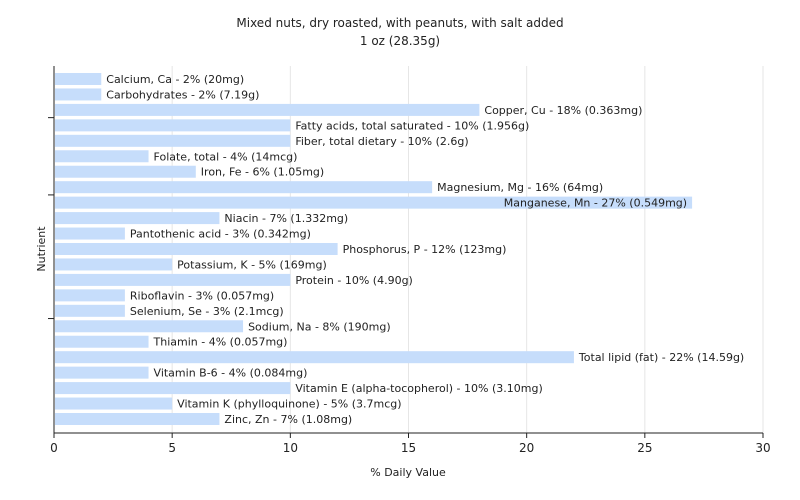 This screenshot has height=500, width=800. I want to click on bar-label-1: Carbohydrates - 2% (7.19g), so click(182, 94).